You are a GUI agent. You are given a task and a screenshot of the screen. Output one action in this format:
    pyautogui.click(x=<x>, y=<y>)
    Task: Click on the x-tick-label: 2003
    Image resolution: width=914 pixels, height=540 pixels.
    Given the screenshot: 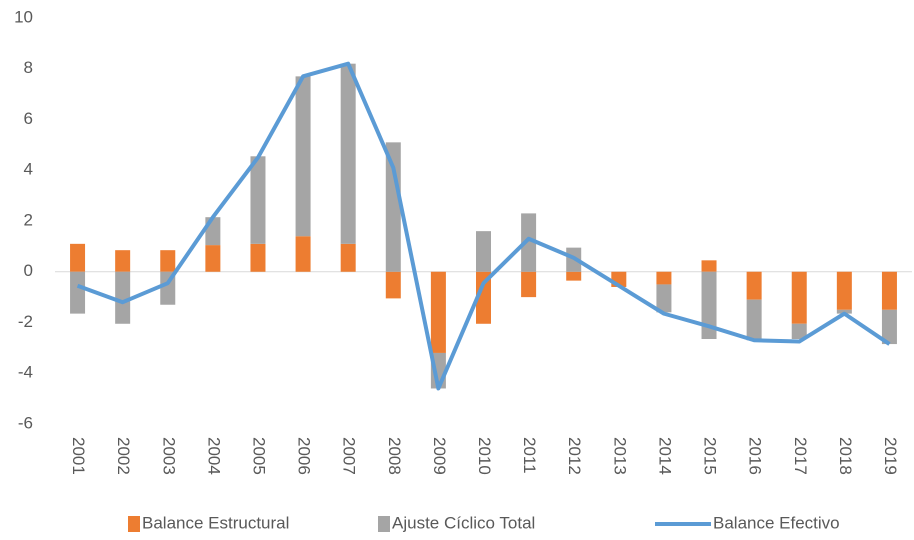 What is the action you would take?
    pyautogui.click(x=168, y=456)
    